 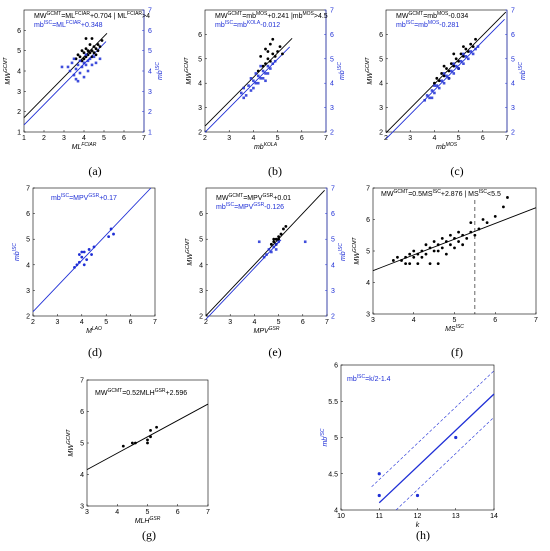 I want to click on annotation-text: MWGCMT=mbMOS+0.241 |mbMOS>4.5, so click(x=271, y=15).